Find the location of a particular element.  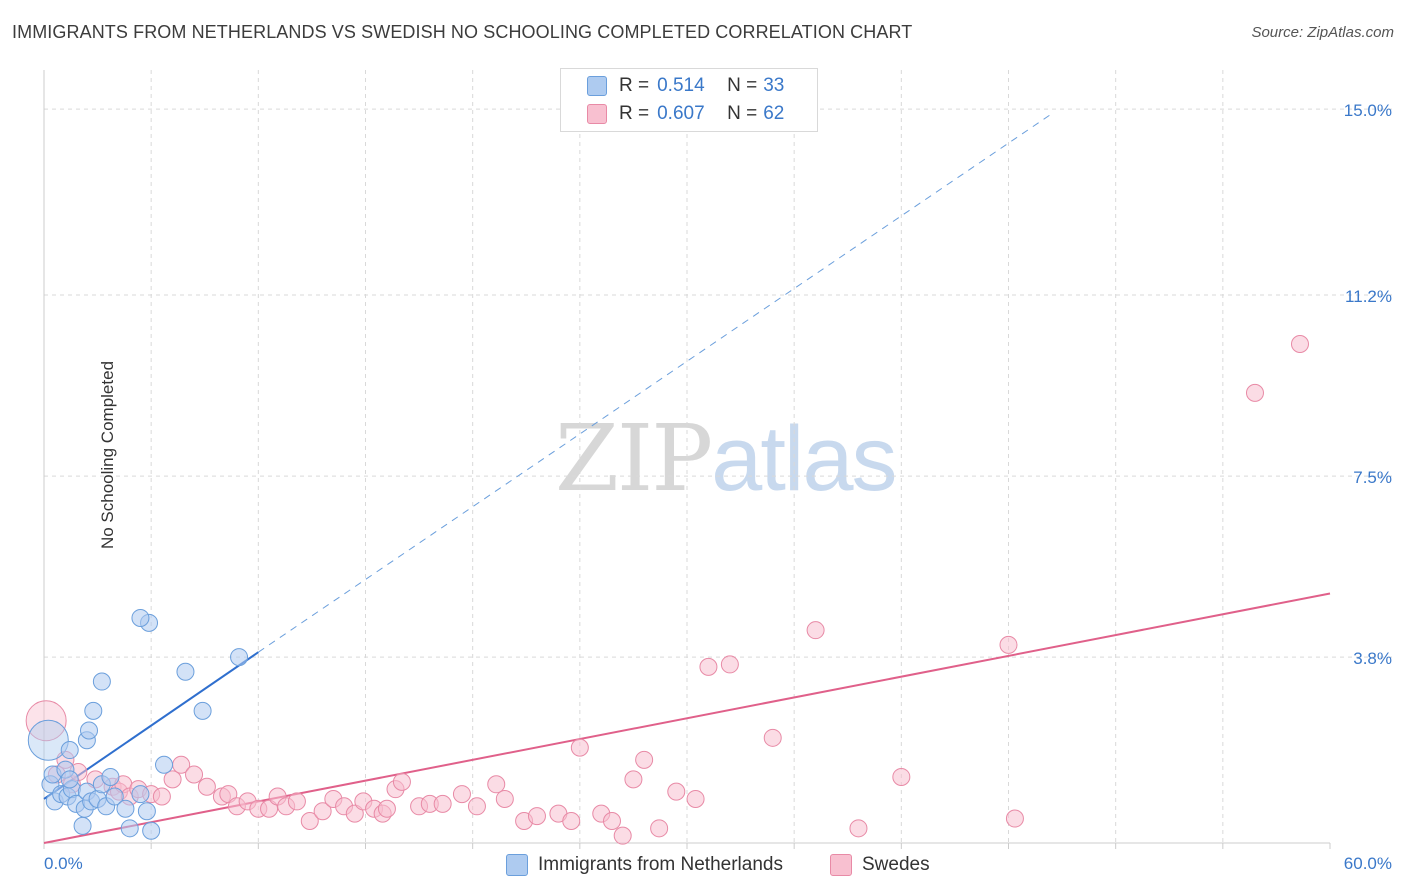

legend-item-swedes: Swedes is located at coordinates (880, 865).